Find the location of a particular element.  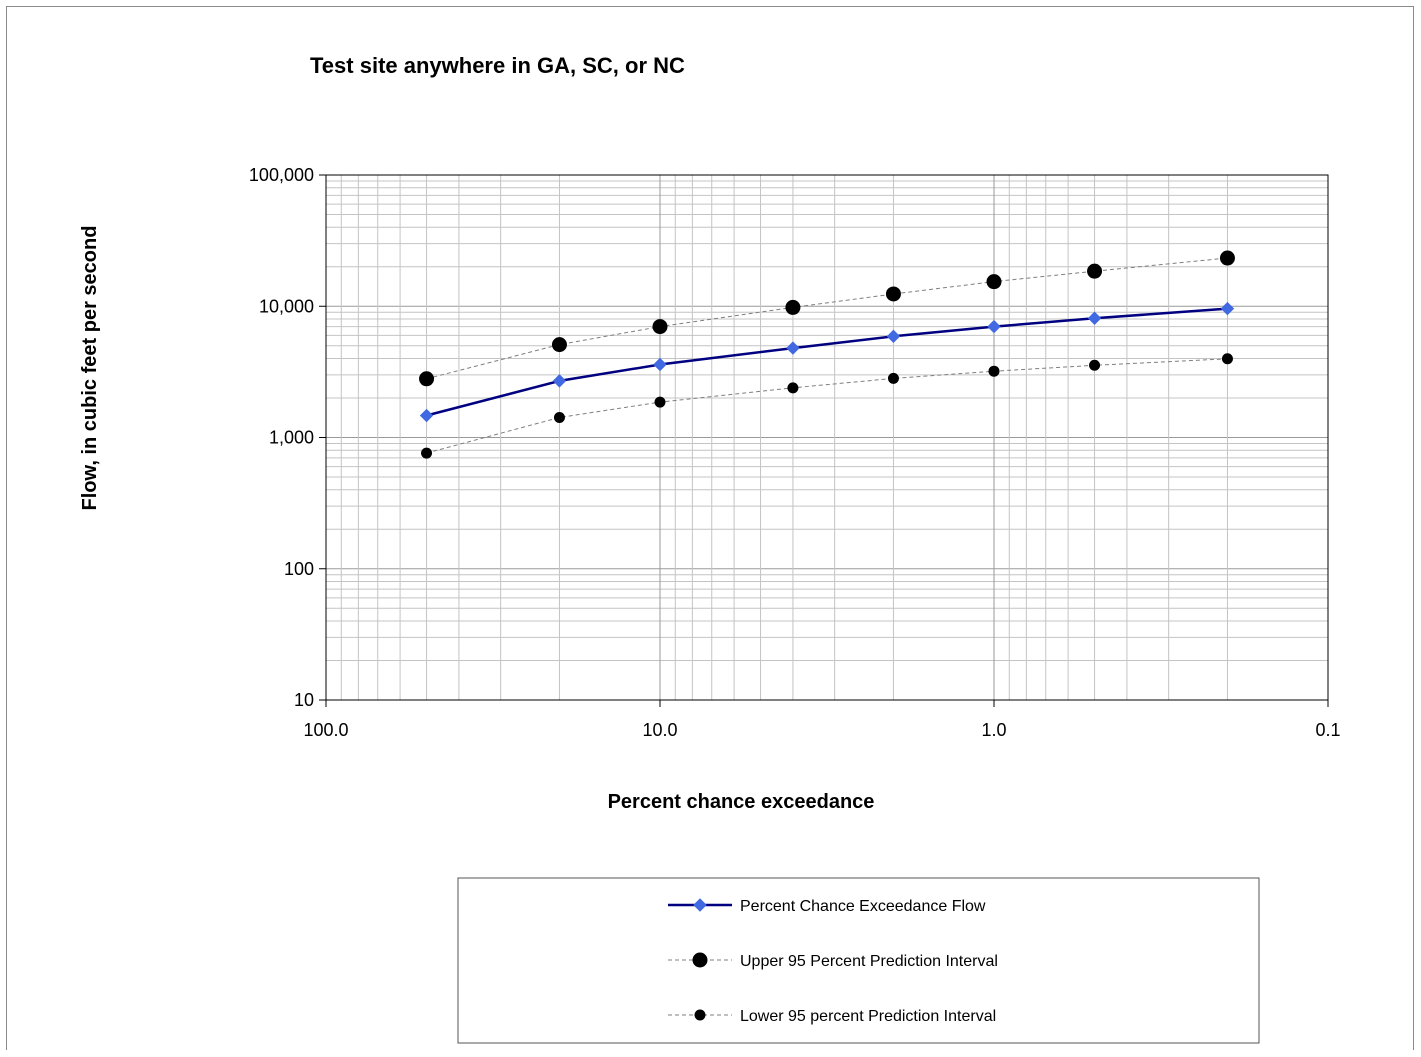

series-line-lower is located at coordinates (827, 406).